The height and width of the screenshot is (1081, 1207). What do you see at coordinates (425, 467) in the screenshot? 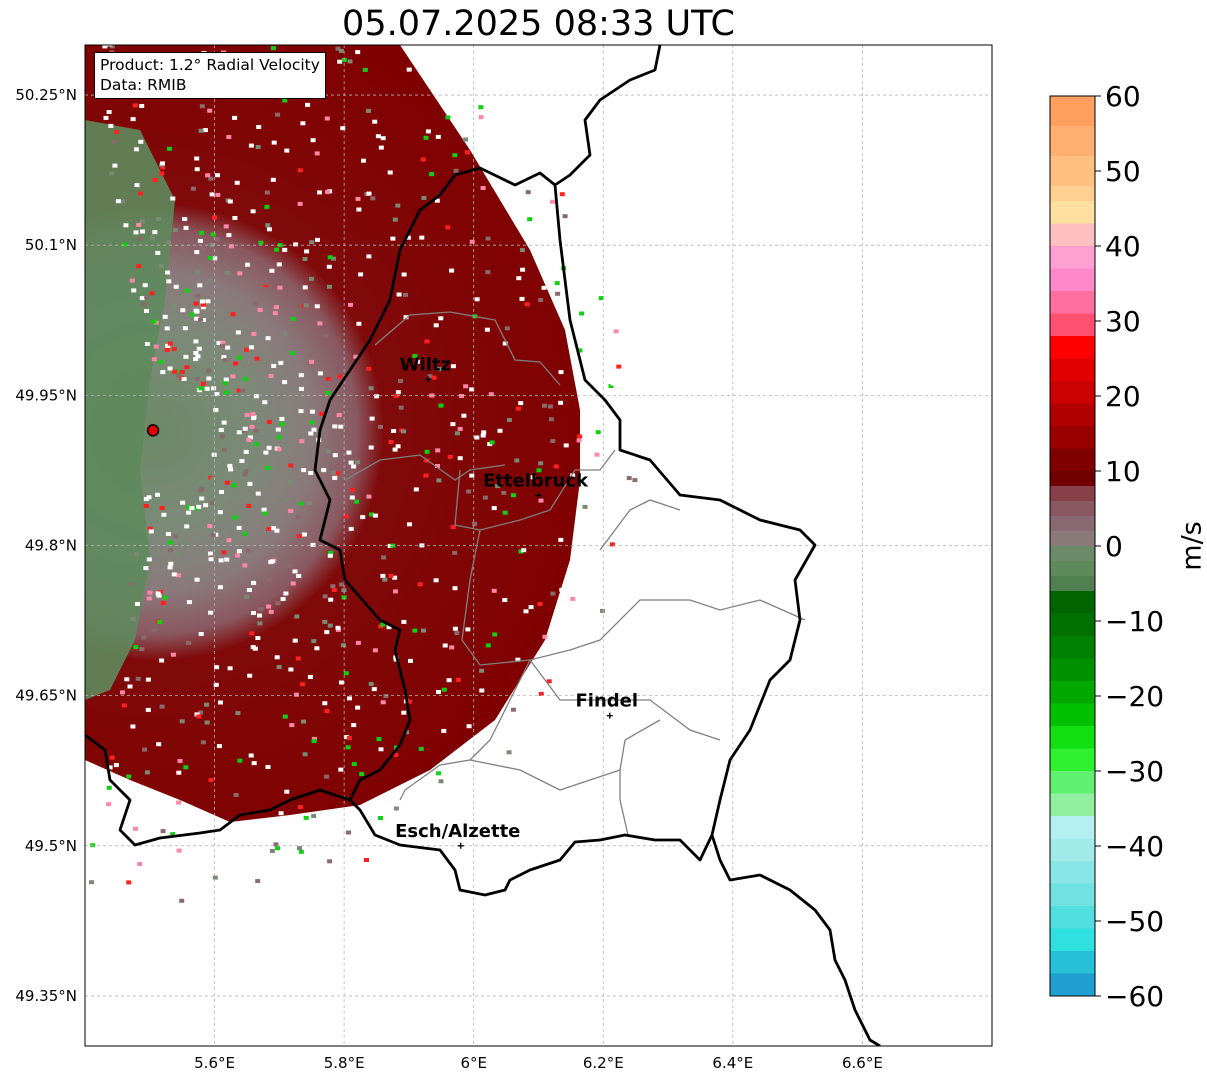
I see `canton-border-wiltz` at bounding box center [425, 467].